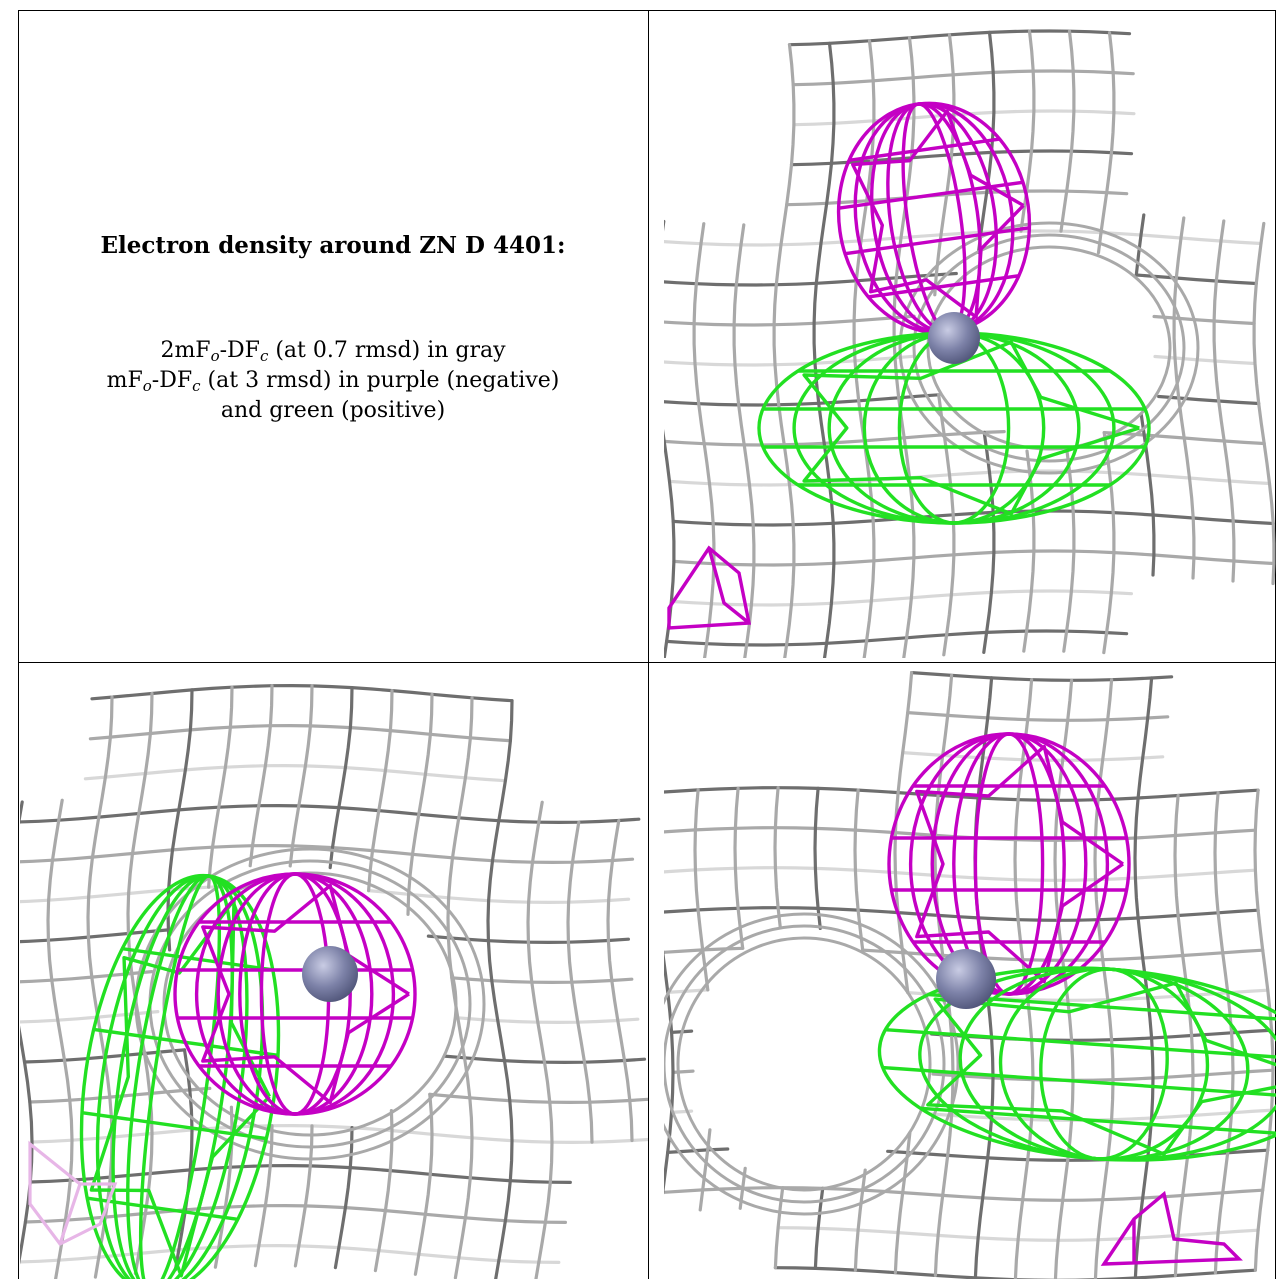  I want to click on negative-density-purple, so click(1009, 864).